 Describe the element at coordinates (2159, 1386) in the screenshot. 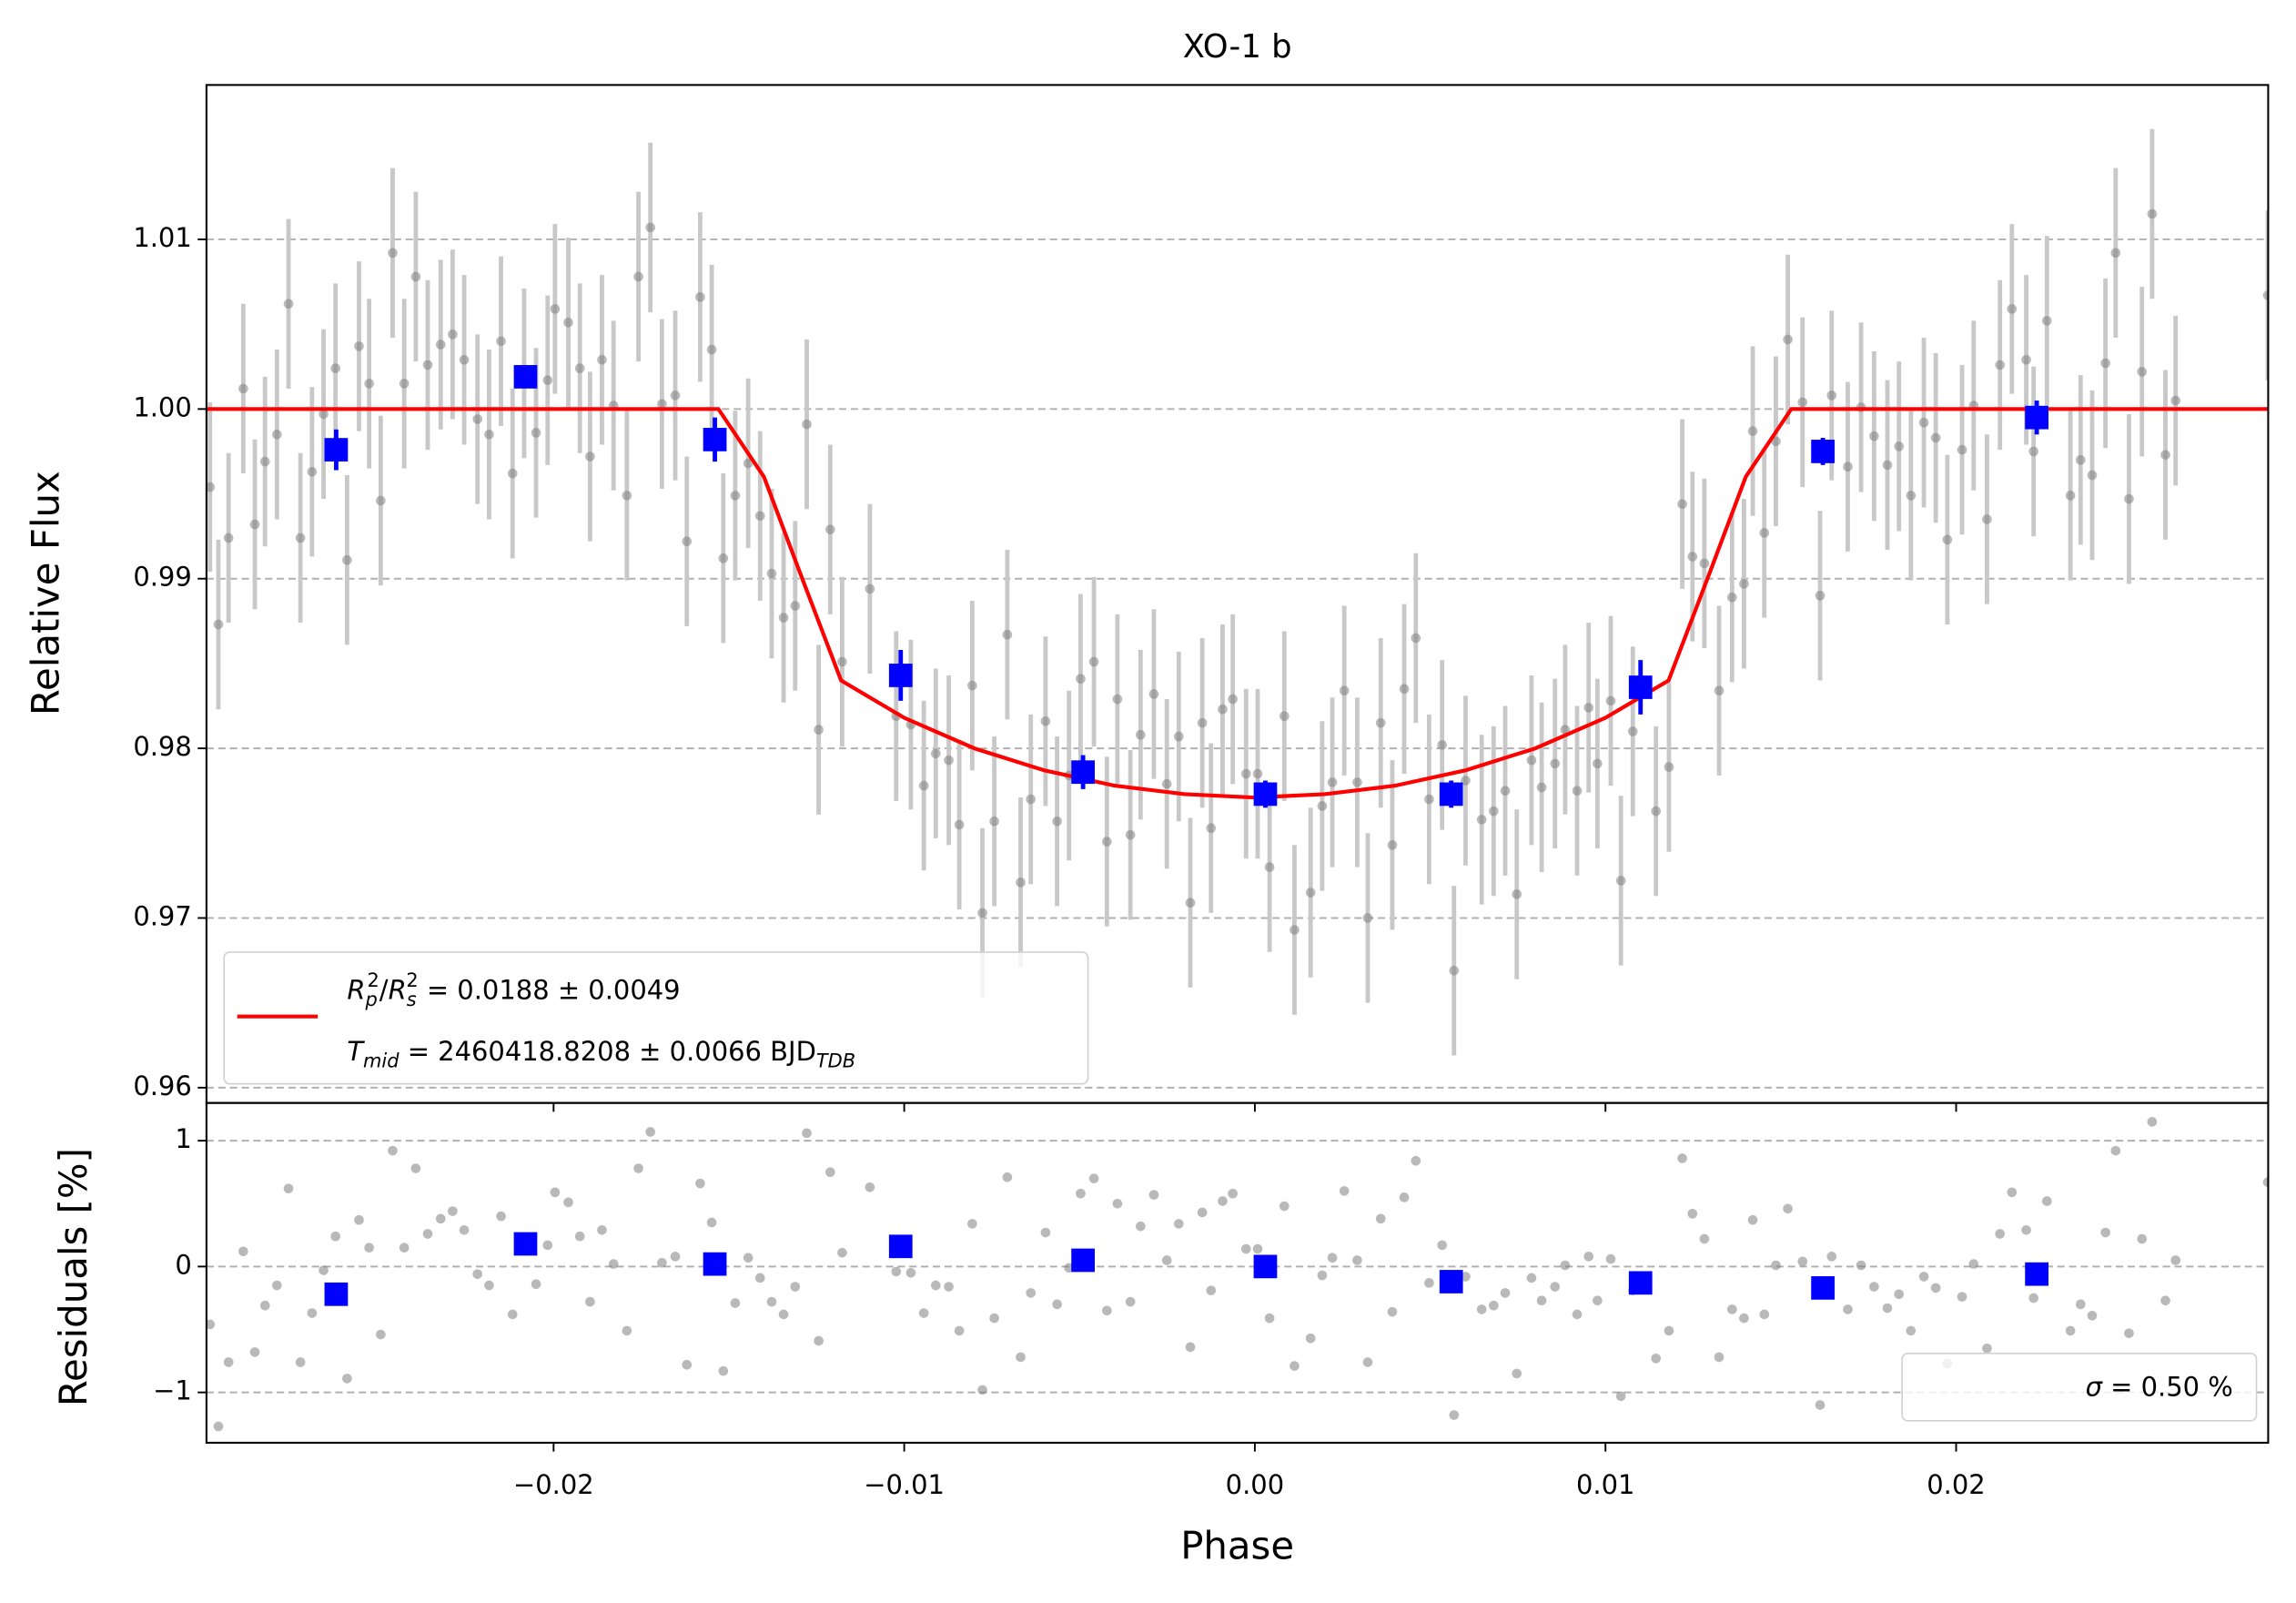

I see `legend-label: σ = 0.50 %` at that location.